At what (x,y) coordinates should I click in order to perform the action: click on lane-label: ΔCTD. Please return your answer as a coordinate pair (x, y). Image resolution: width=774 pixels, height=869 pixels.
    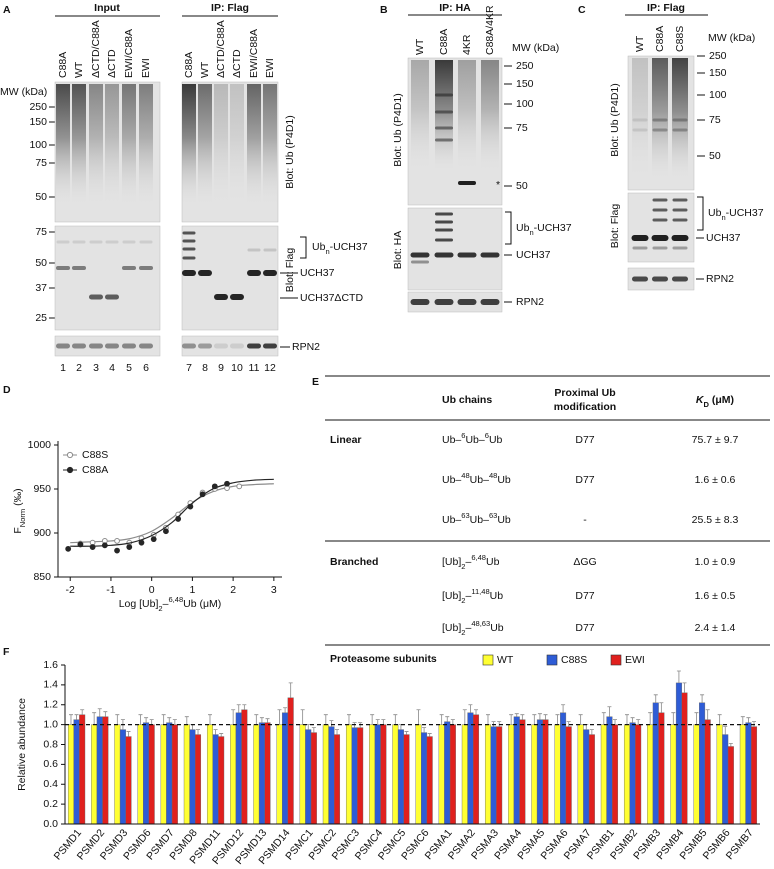
    Looking at the image, I should click on (112, 63).